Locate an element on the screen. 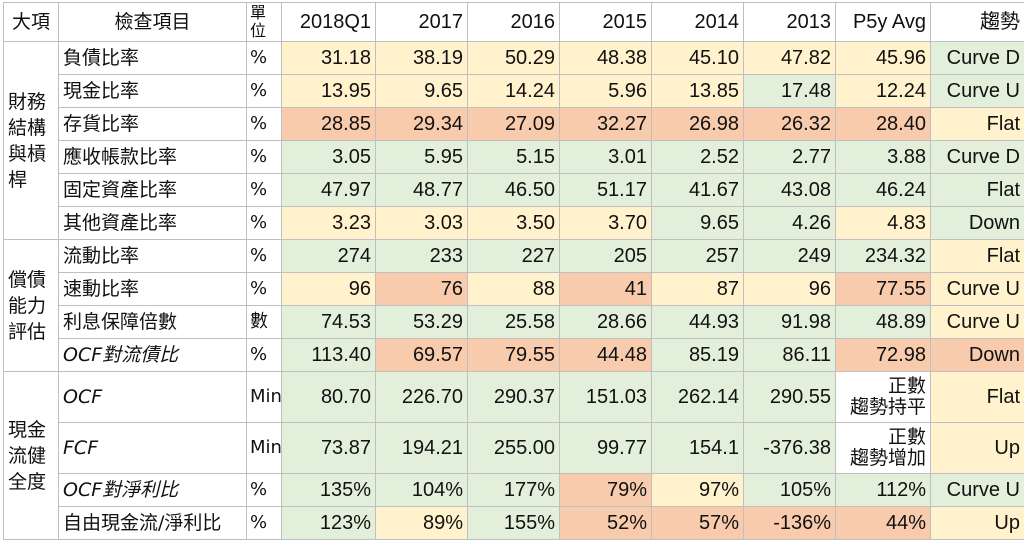 The height and width of the screenshot is (549, 1024). value-cell: 89% is located at coordinates (421, 523).